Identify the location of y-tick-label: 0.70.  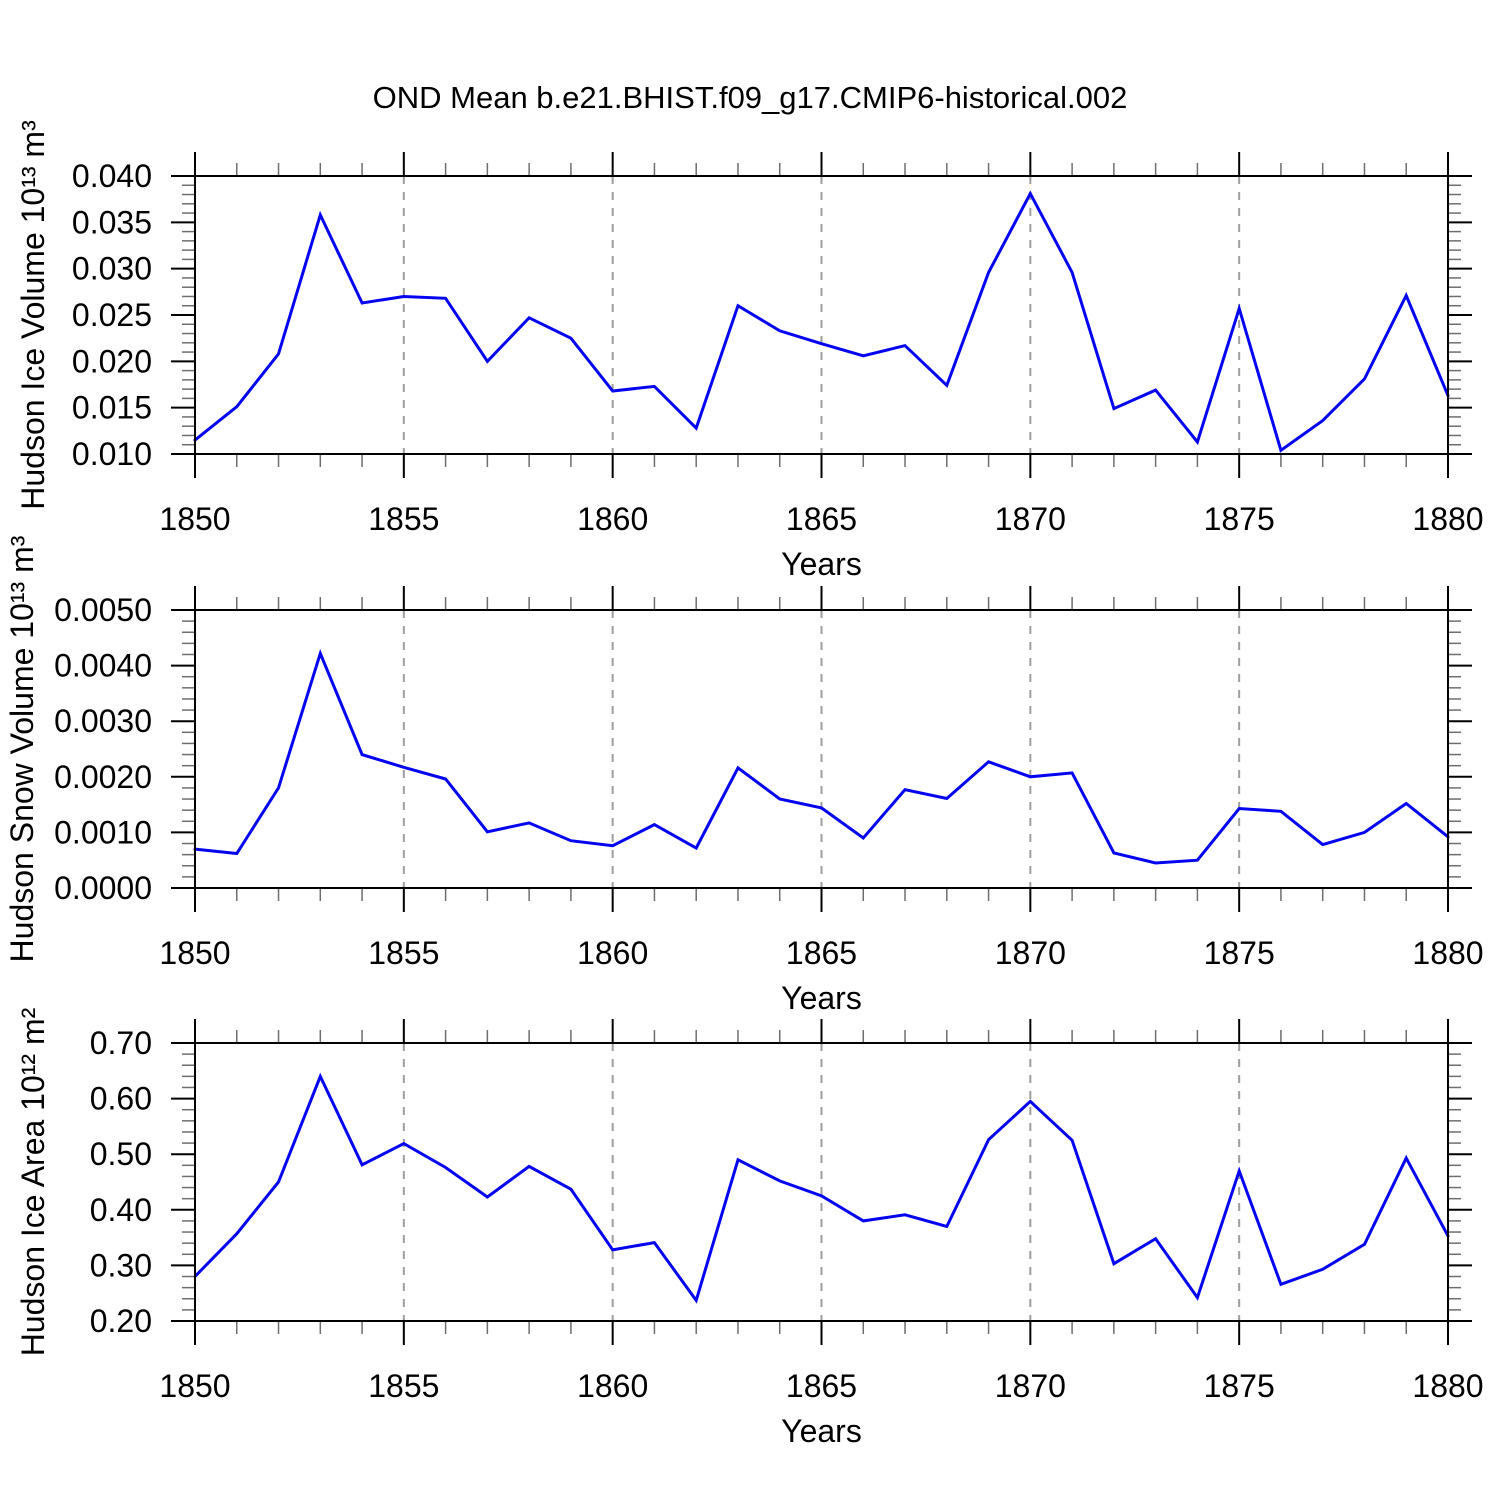
(121, 1043).